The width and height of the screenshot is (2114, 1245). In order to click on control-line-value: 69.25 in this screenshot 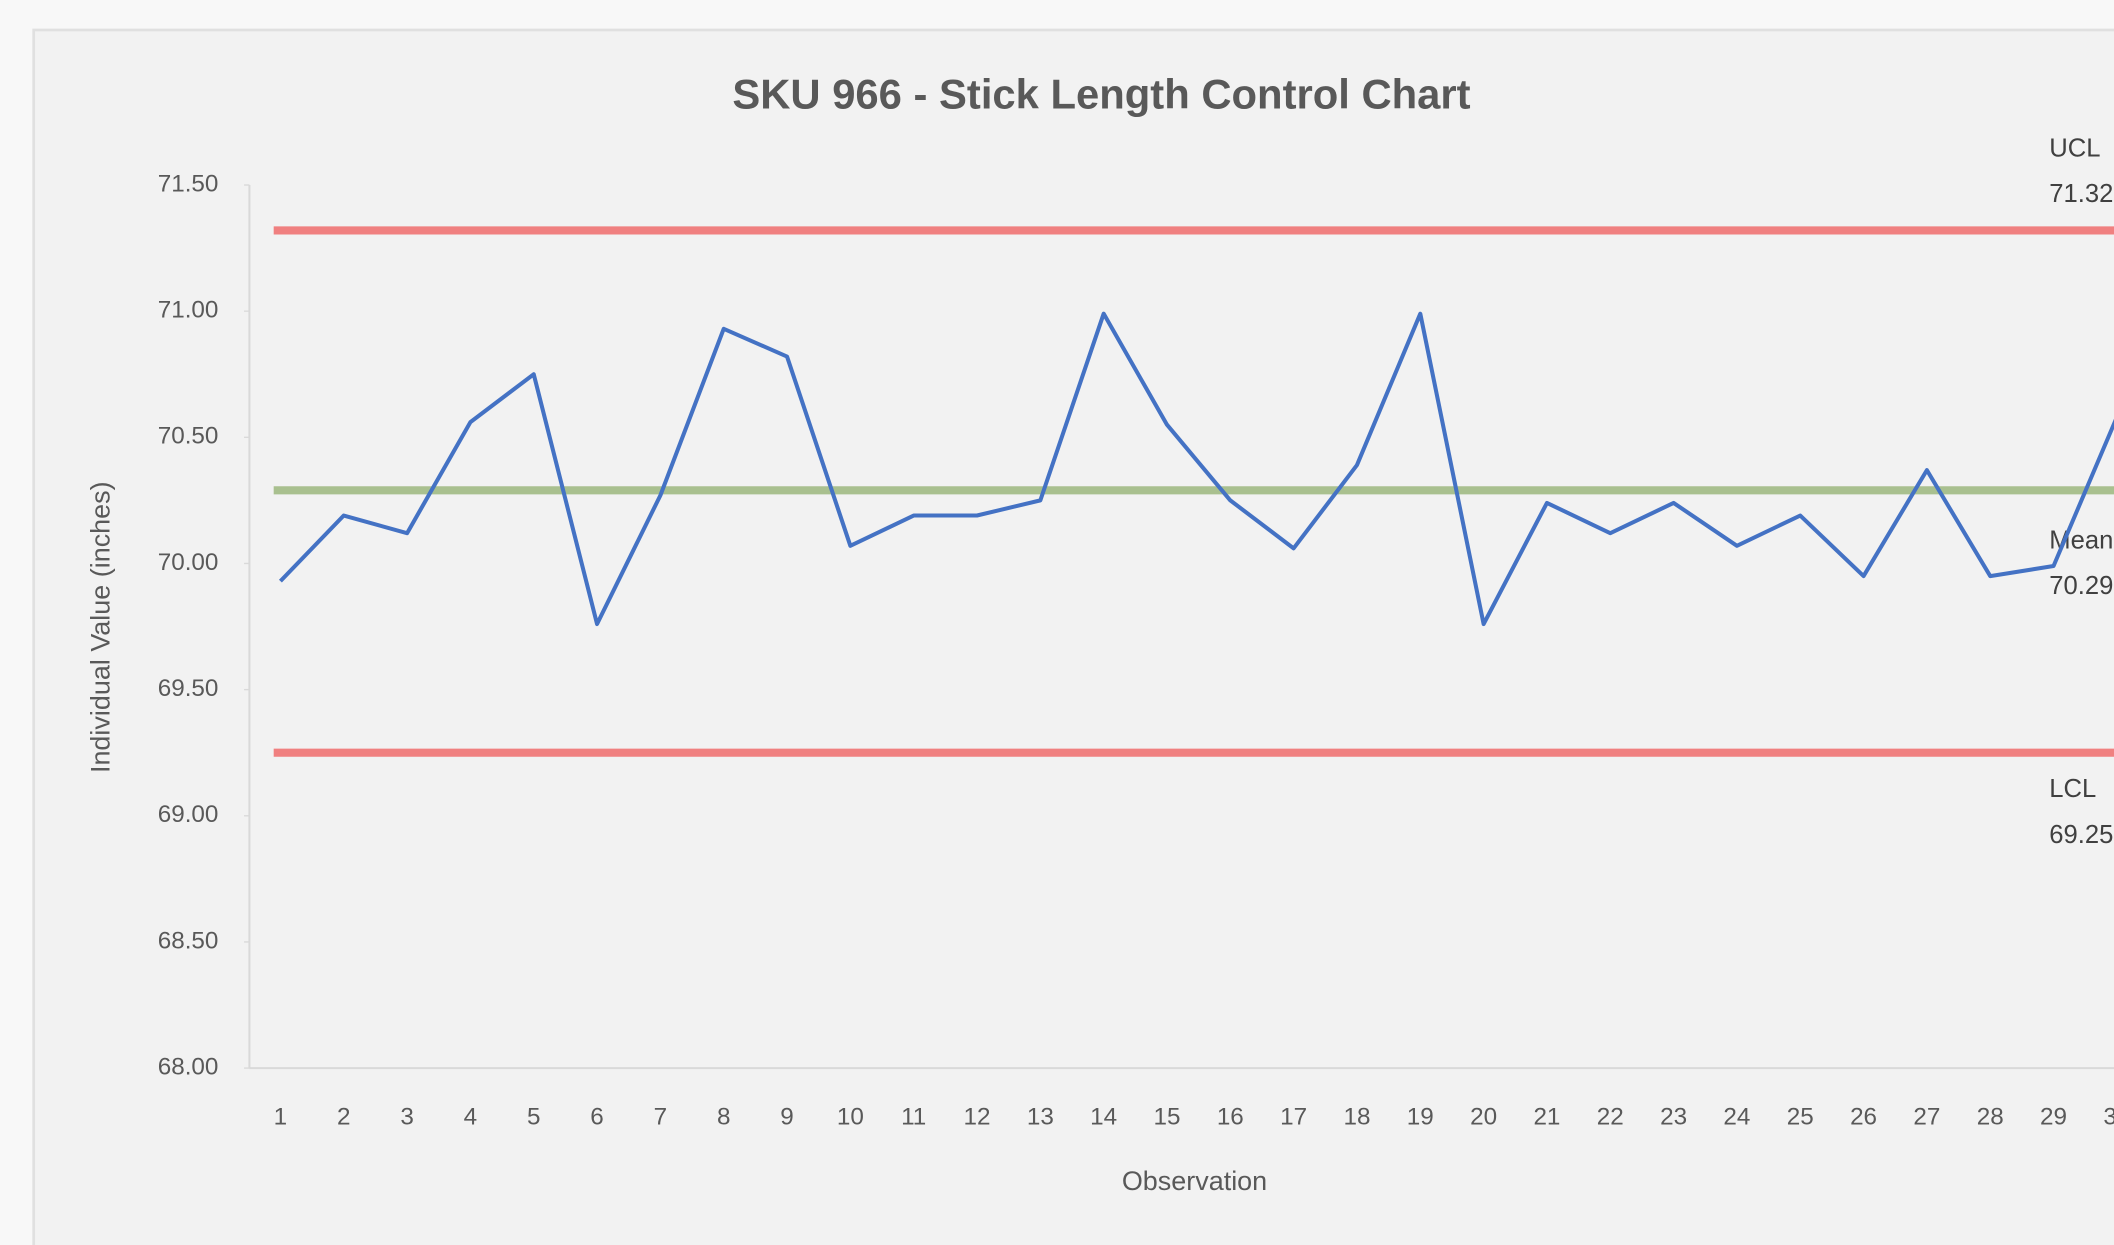, I will do `click(2081, 835)`.